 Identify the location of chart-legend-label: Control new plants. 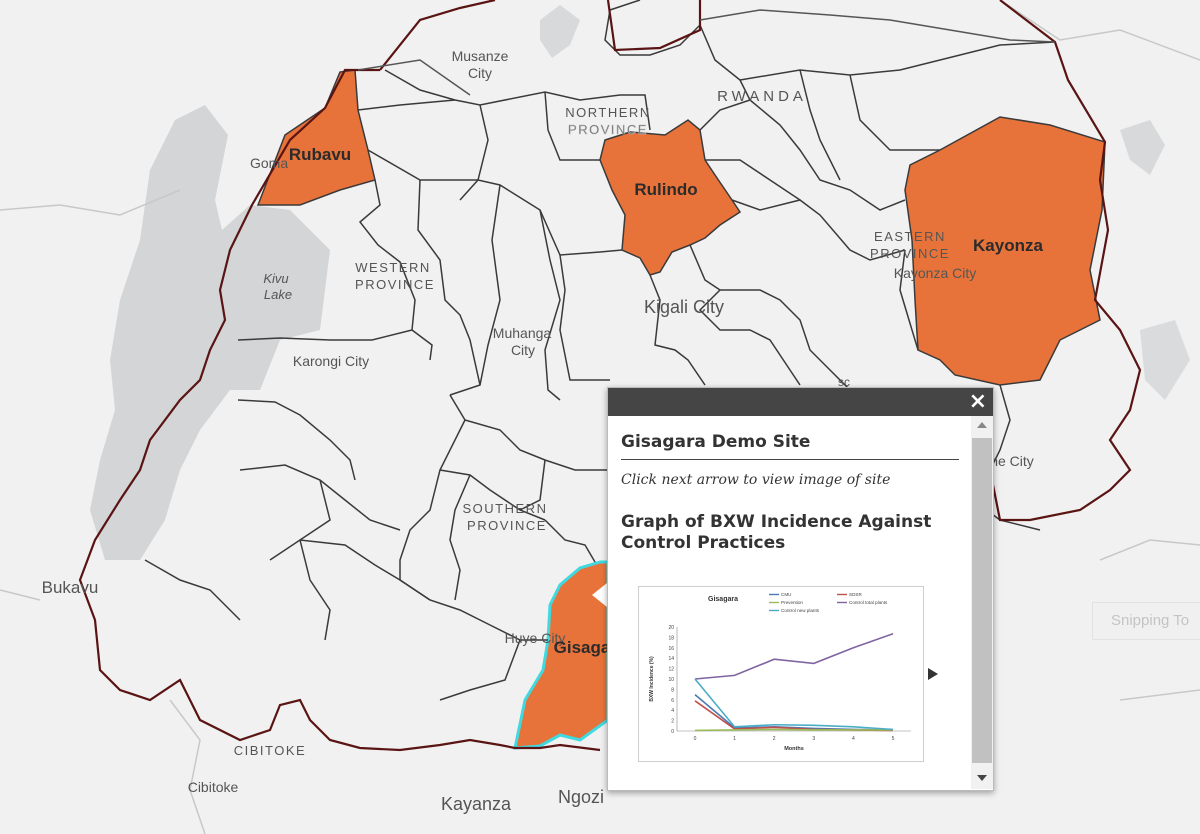
(800, 610).